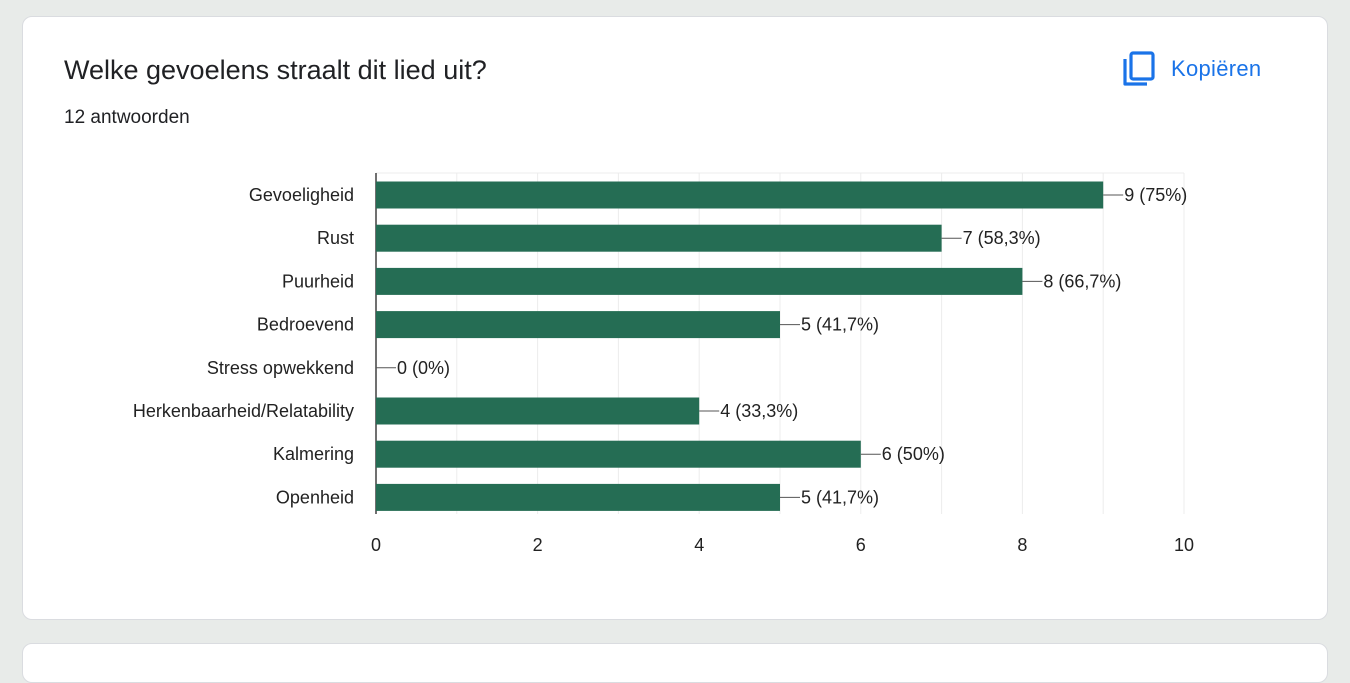 The height and width of the screenshot is (683, 1350). Describe the element at coordinates (313, 454) in the screenshot. I see `category-label: Kalmering` at that location.